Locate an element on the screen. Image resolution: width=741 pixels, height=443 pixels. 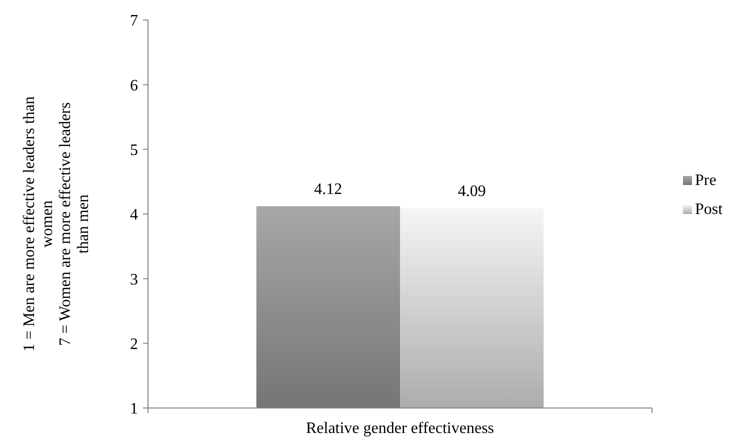
data-label: 4.09 is located at coordinates (472, 191).